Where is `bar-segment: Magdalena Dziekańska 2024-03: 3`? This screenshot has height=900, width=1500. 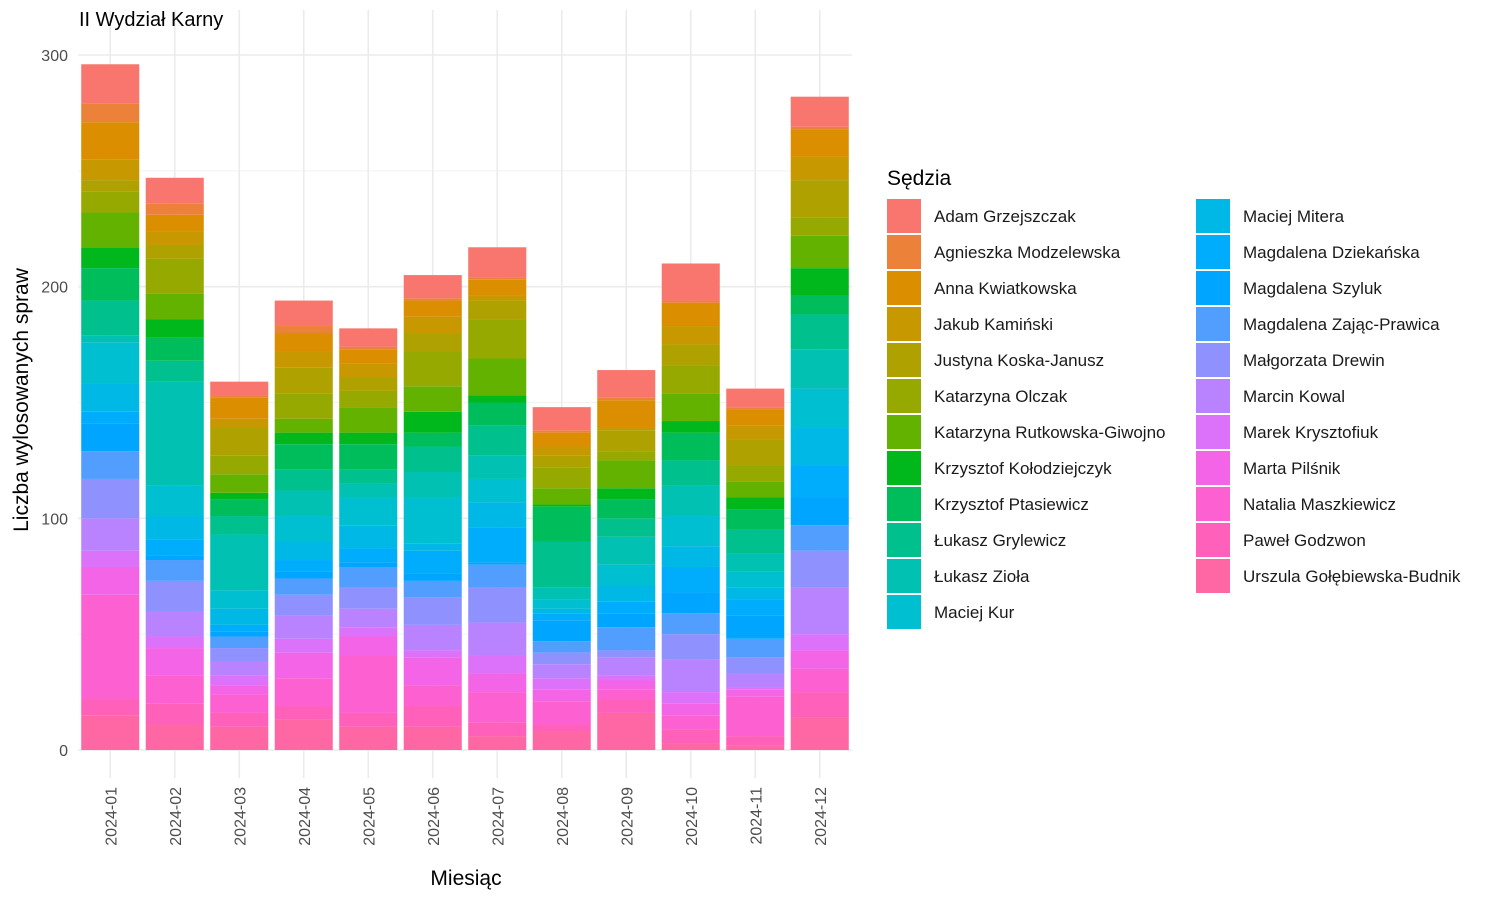 bar-segment: Magdalena Dziekańska 2024-03: 3 is located at coordinates (239, 628).